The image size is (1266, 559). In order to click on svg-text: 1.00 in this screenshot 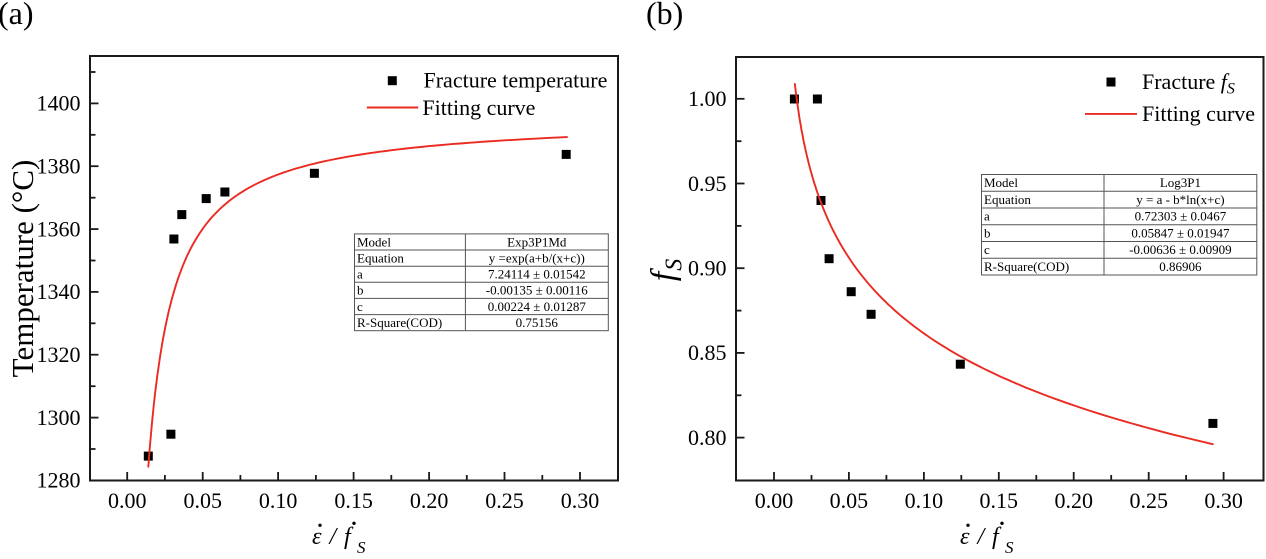, I will do `click(707, 98)`.